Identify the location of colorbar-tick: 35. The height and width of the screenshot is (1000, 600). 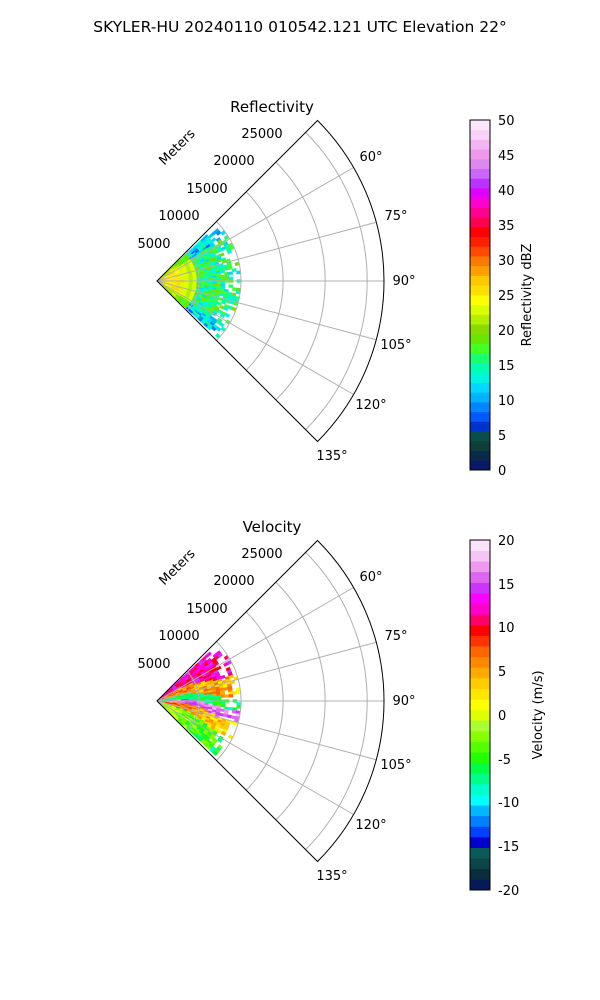
(506, 226).